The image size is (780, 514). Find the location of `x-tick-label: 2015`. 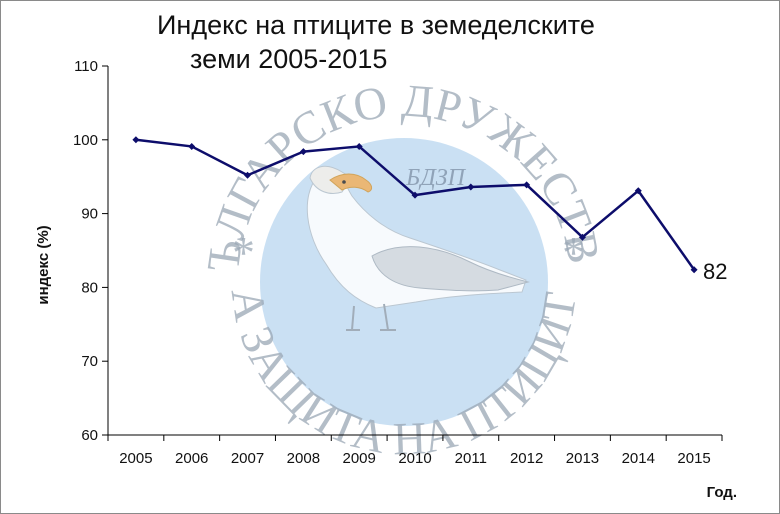

x-tick-label: 2015 is located at coordinates (693, 458).